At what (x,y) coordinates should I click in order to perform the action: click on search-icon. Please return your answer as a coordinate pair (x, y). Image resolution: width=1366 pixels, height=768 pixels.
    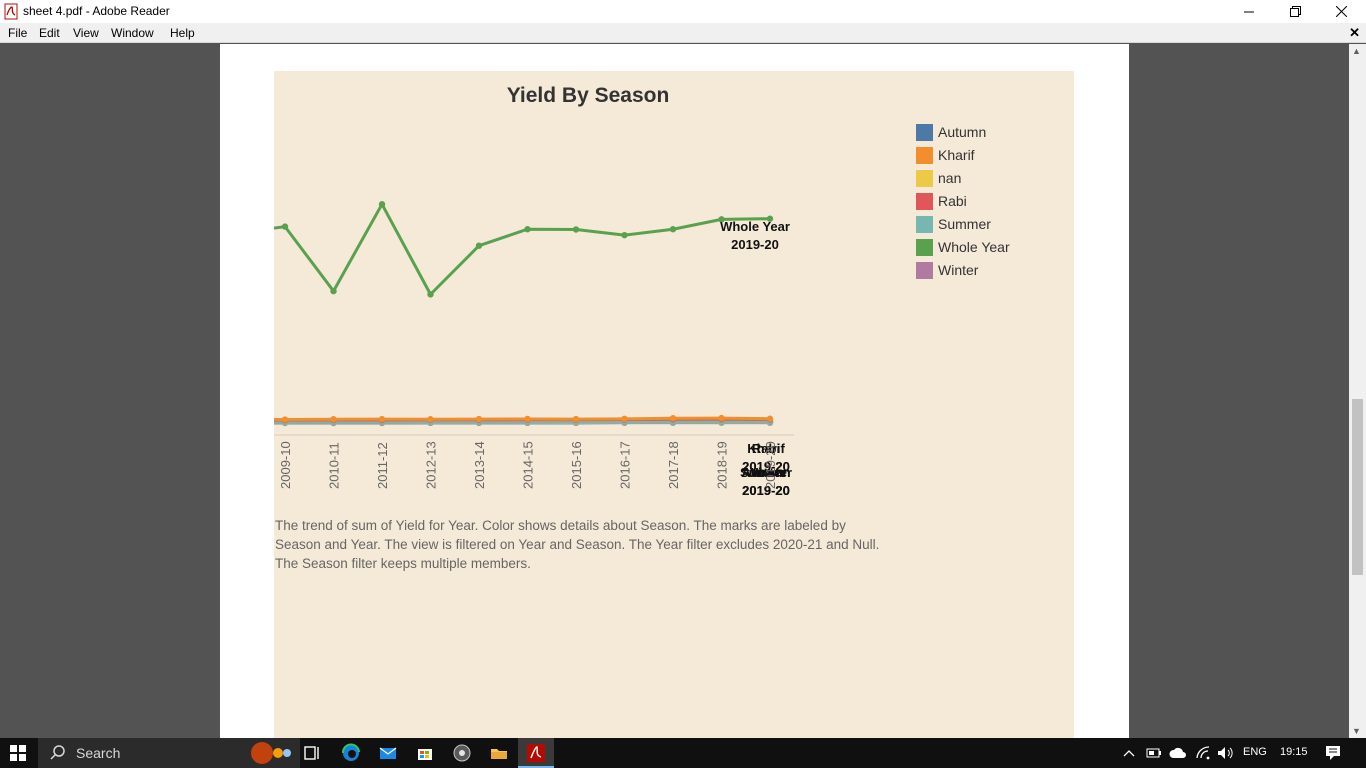
    Looking at the image, I should click on (57, 752).